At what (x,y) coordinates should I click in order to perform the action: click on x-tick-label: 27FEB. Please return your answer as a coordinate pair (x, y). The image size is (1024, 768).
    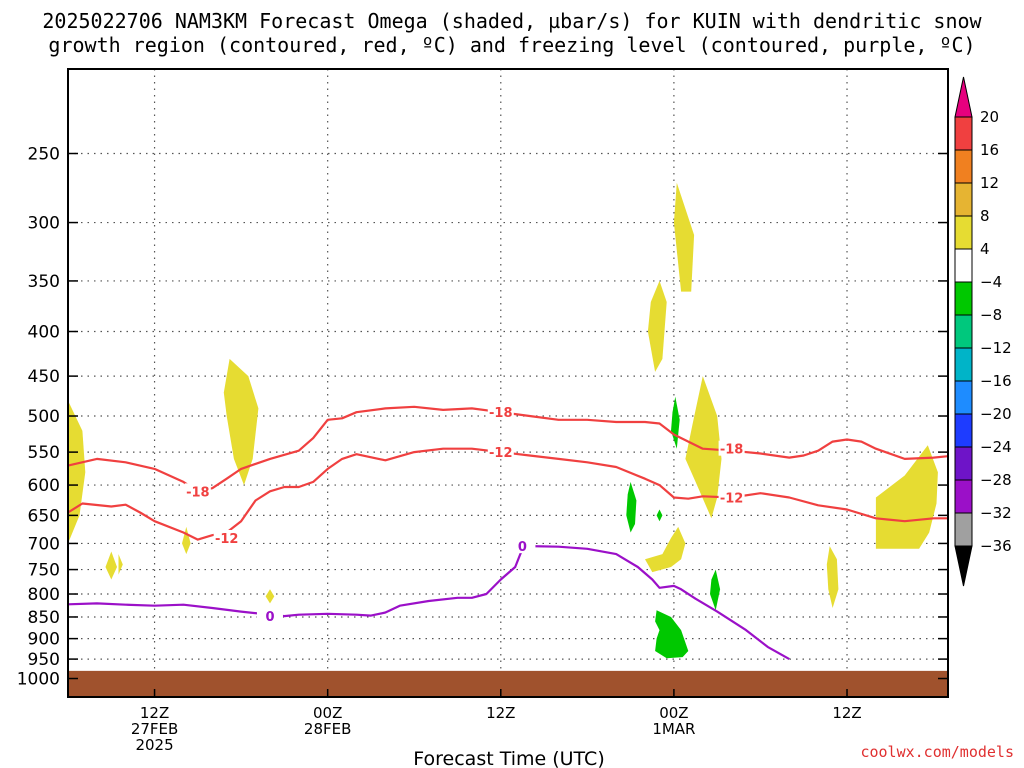
    Looking at the image, I should click on (154, 729).